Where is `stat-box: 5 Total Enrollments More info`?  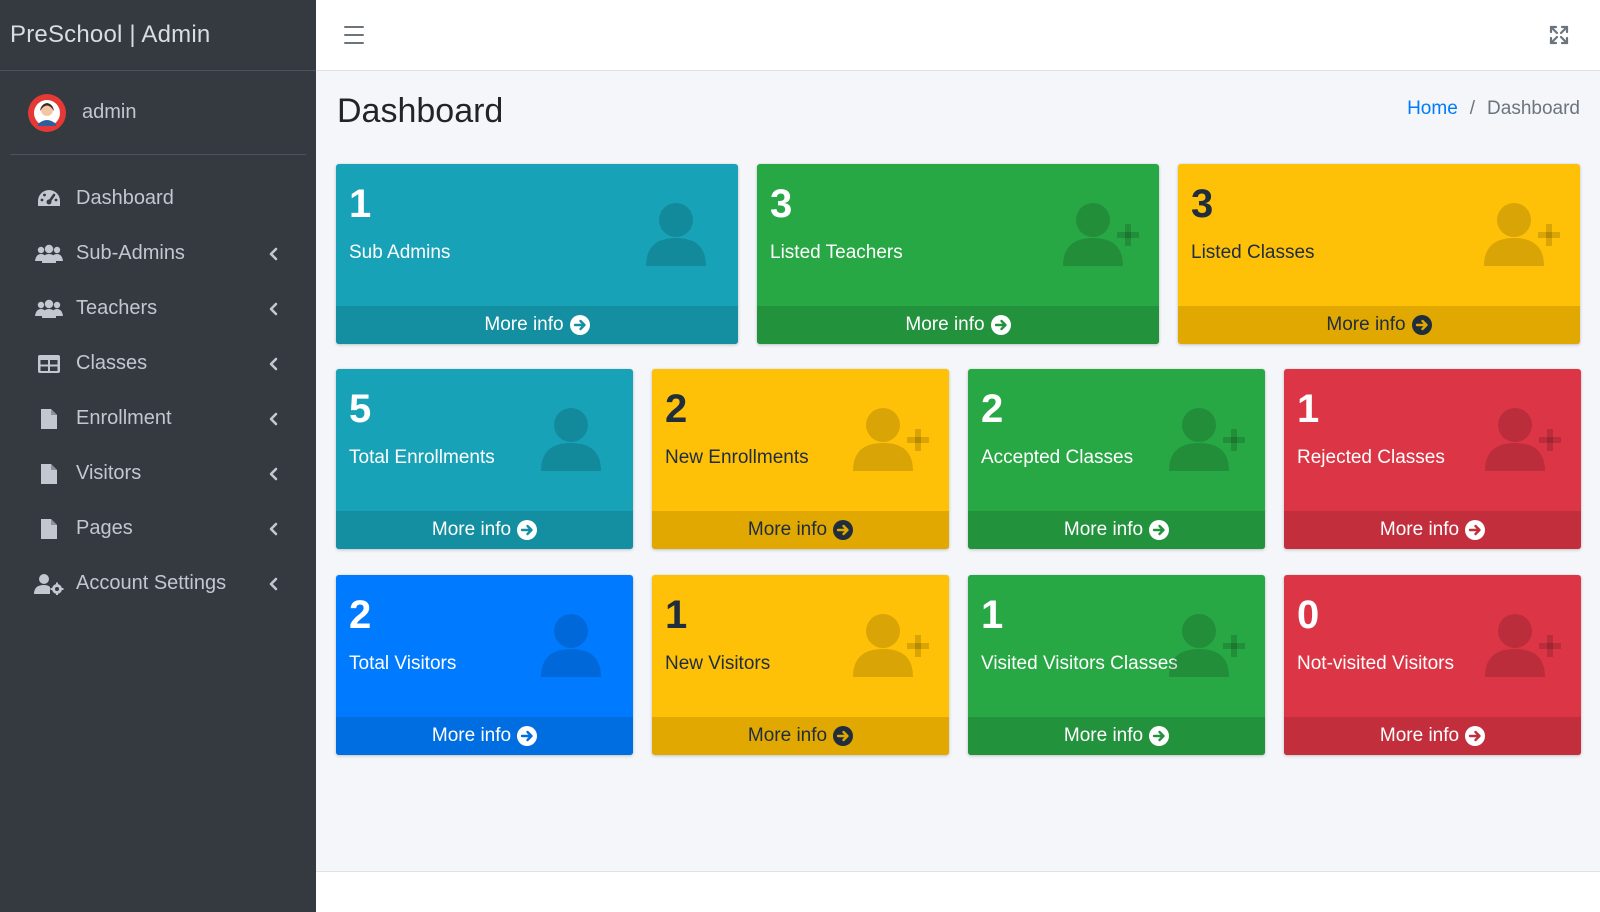
stat-box: 5 Total Enrollments More info is located at coordinates (484, 459).